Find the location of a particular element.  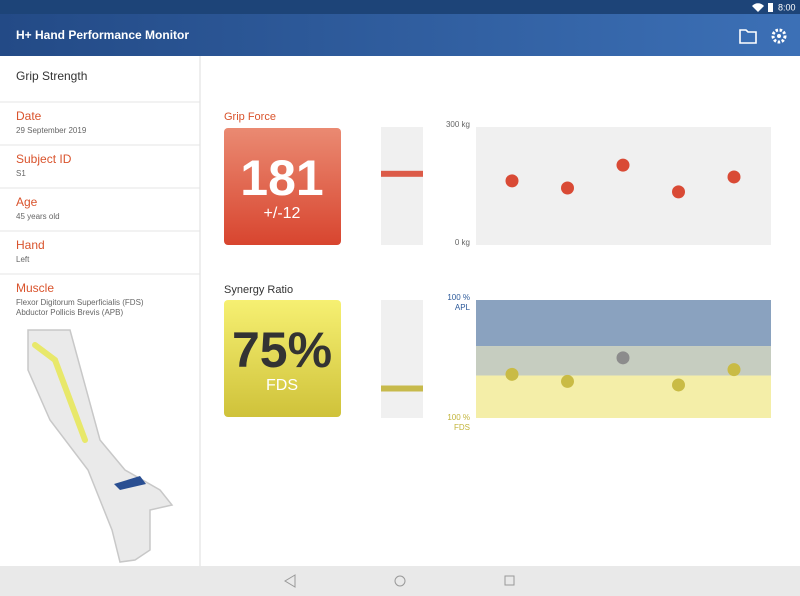

recents-button is located at coordinates (509, 580).